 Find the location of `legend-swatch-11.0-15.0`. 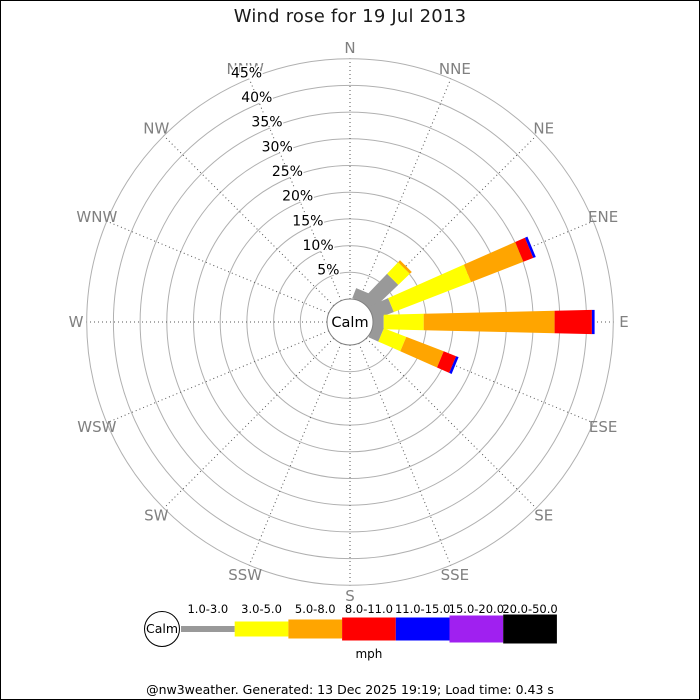

legend-swatch-11.0-15.0 is located at coordinates (422, 629).